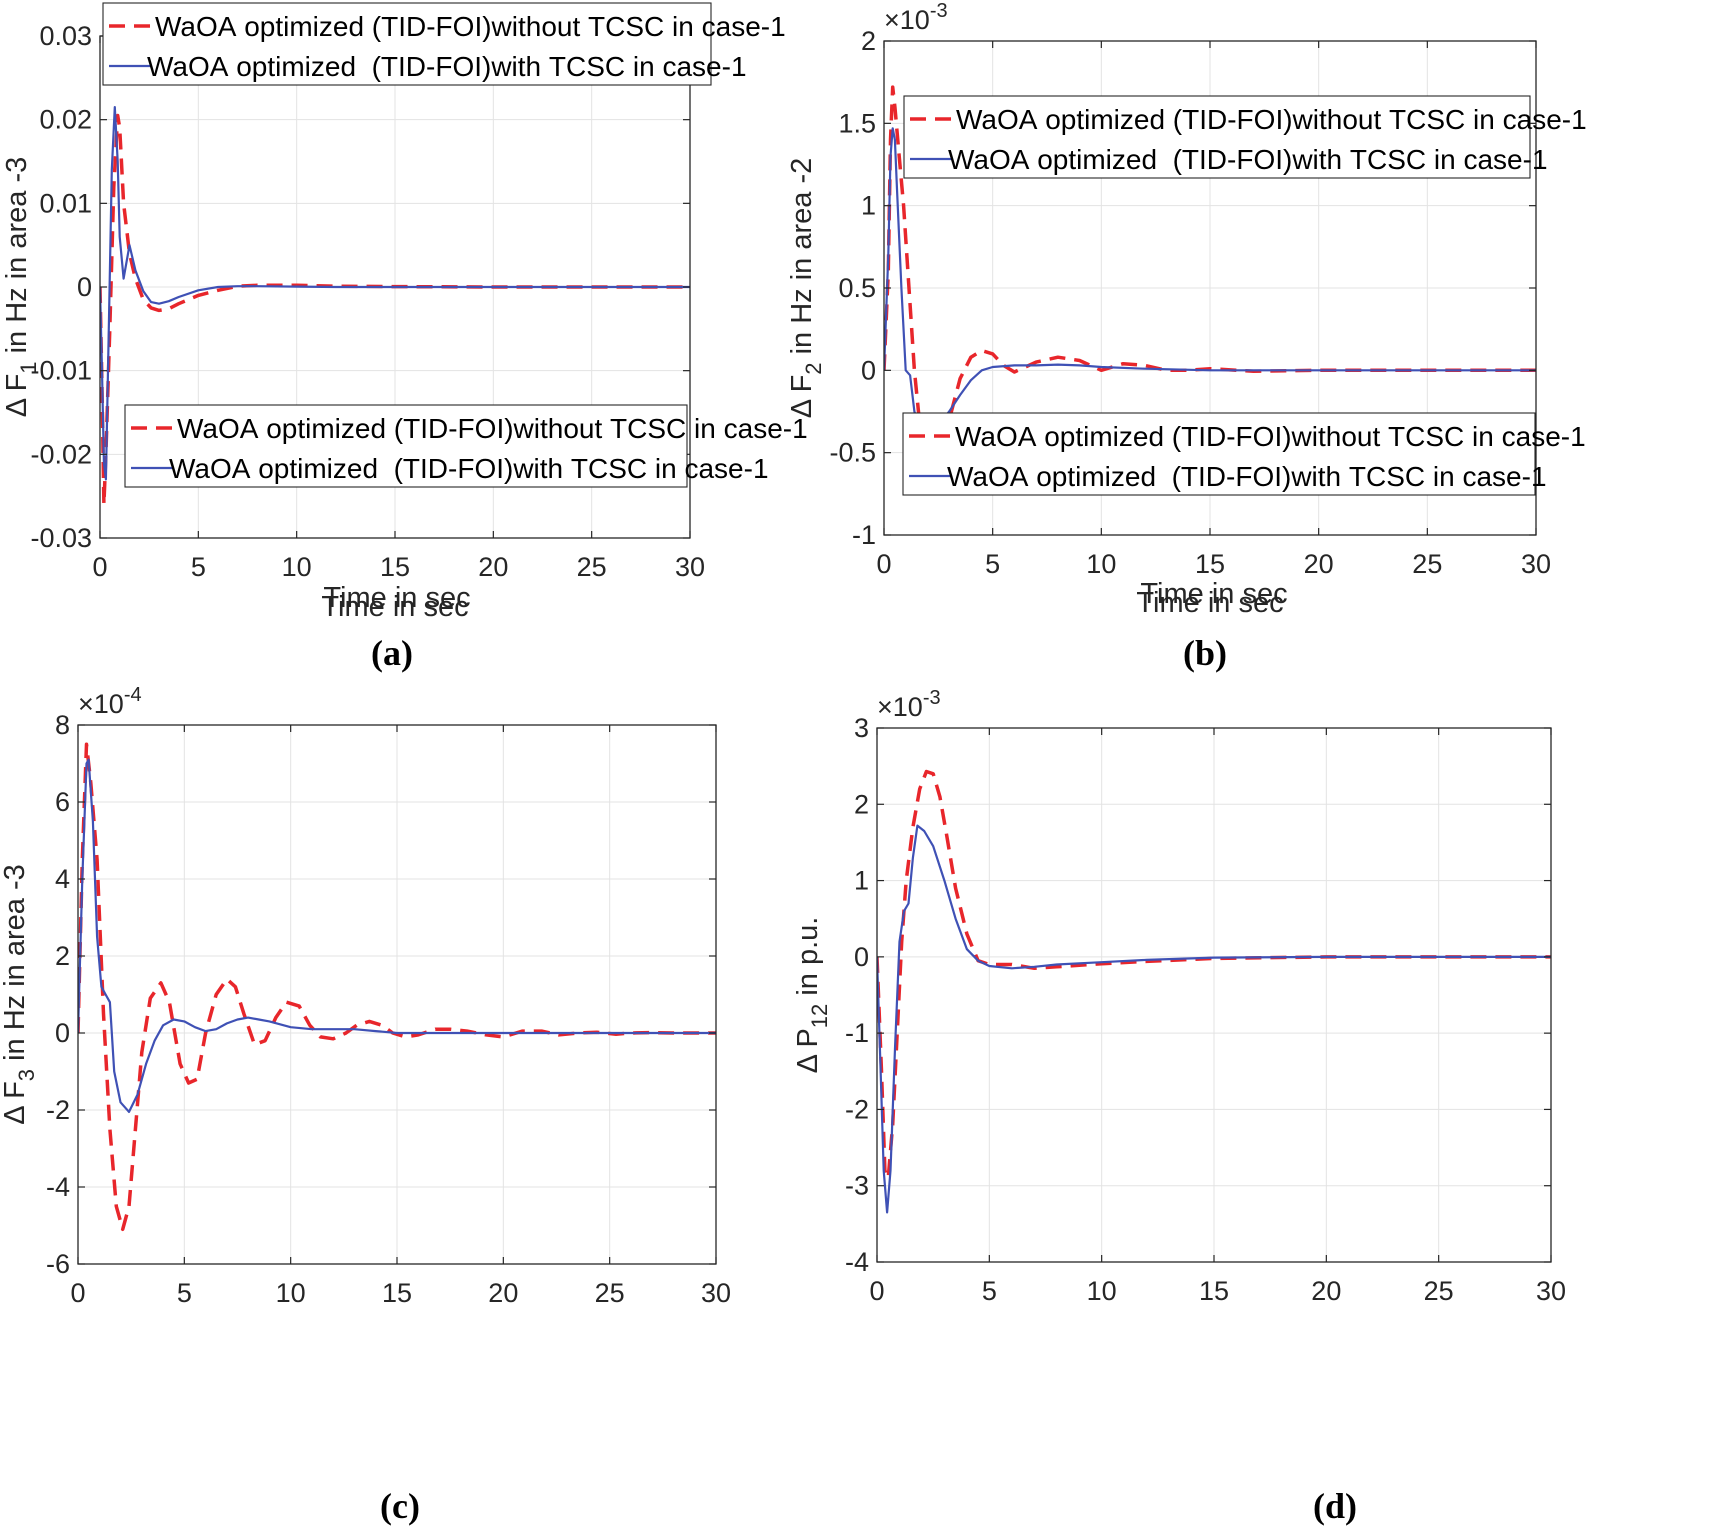 This screenshot has width=1715, height=1535. I want to click on chart-a-xtick-label-6: 30, so click(690, 567).